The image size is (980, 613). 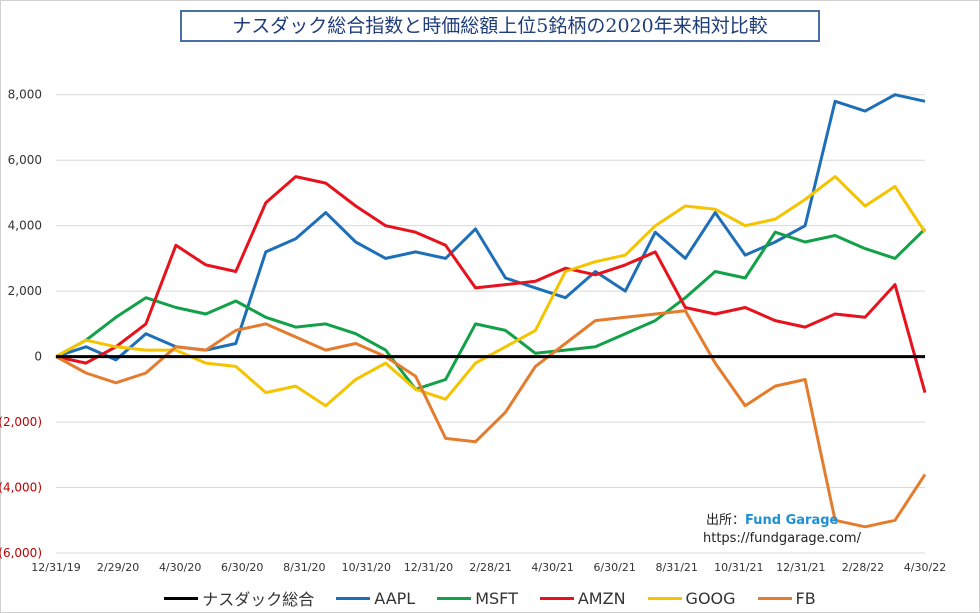 What do you see at coordinates (304, 567) in the screenshot?
I see `x-tick-label: 8/31/20` at bounding box center [304, 567].